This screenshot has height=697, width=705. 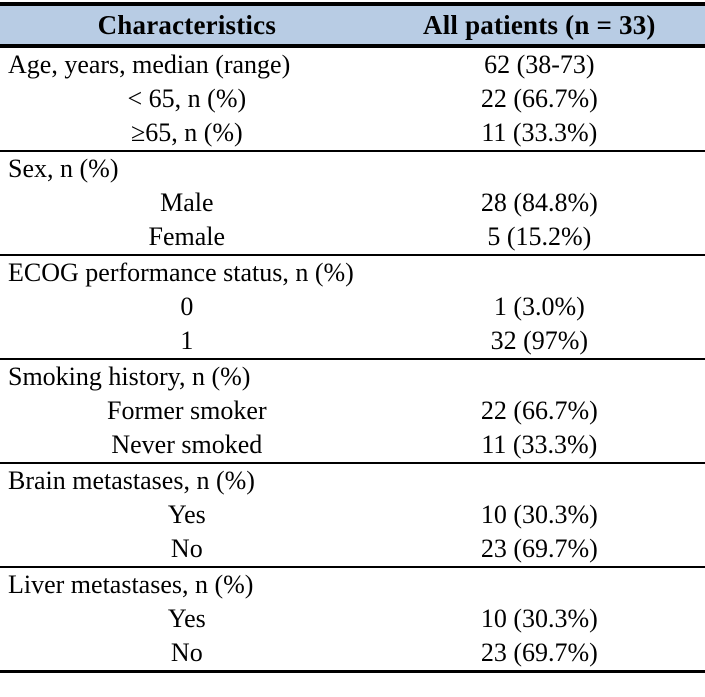 What do you see at coordinates (187, 340) in the screenshot?
I see `row-label: 1` at bounding box center [187, 340].